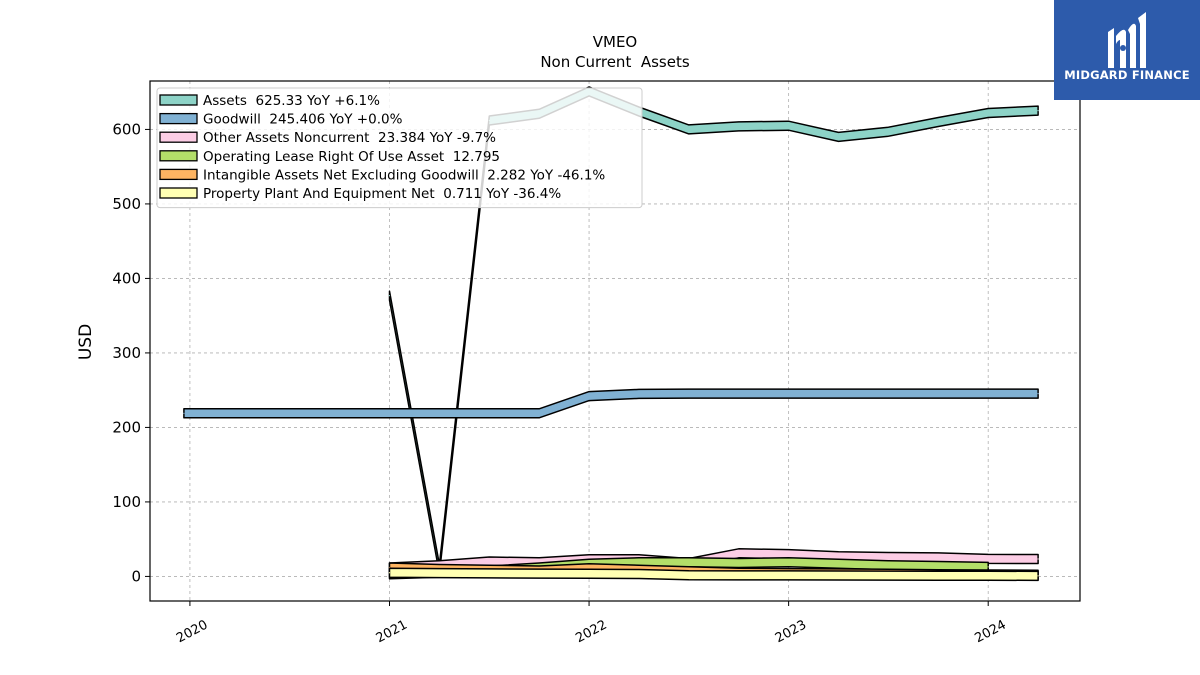  I want to click on legend-label: Assets 625.33 YoY +6.1%, so click(291, 101).